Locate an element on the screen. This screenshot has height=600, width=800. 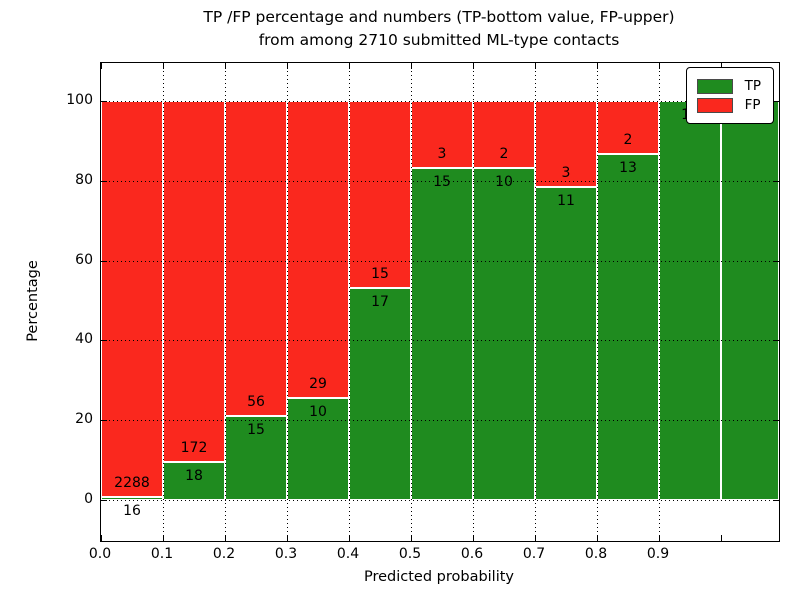
y-tick-label: 20 is located at coordinates (84, 419).